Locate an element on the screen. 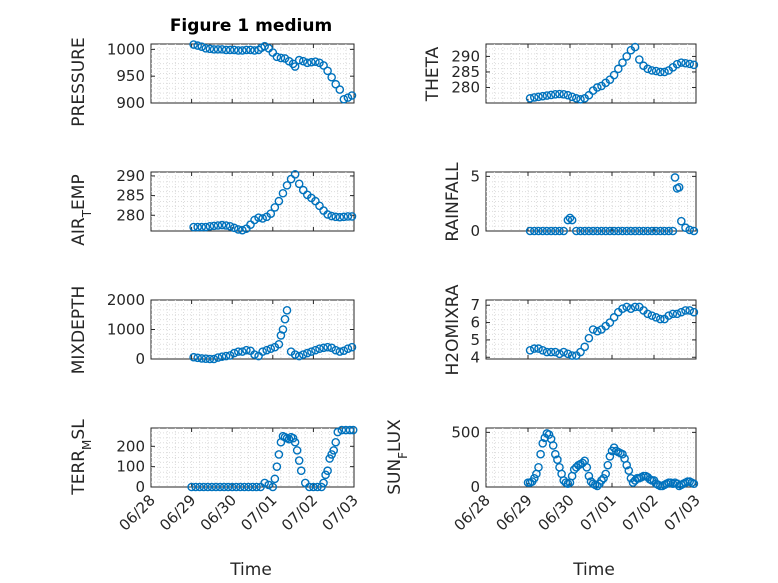 Image resolution: width=778 pixels, height=583 pixels. xtick-label-terr-msl: 06/29 is located at coordinates (177, 512).